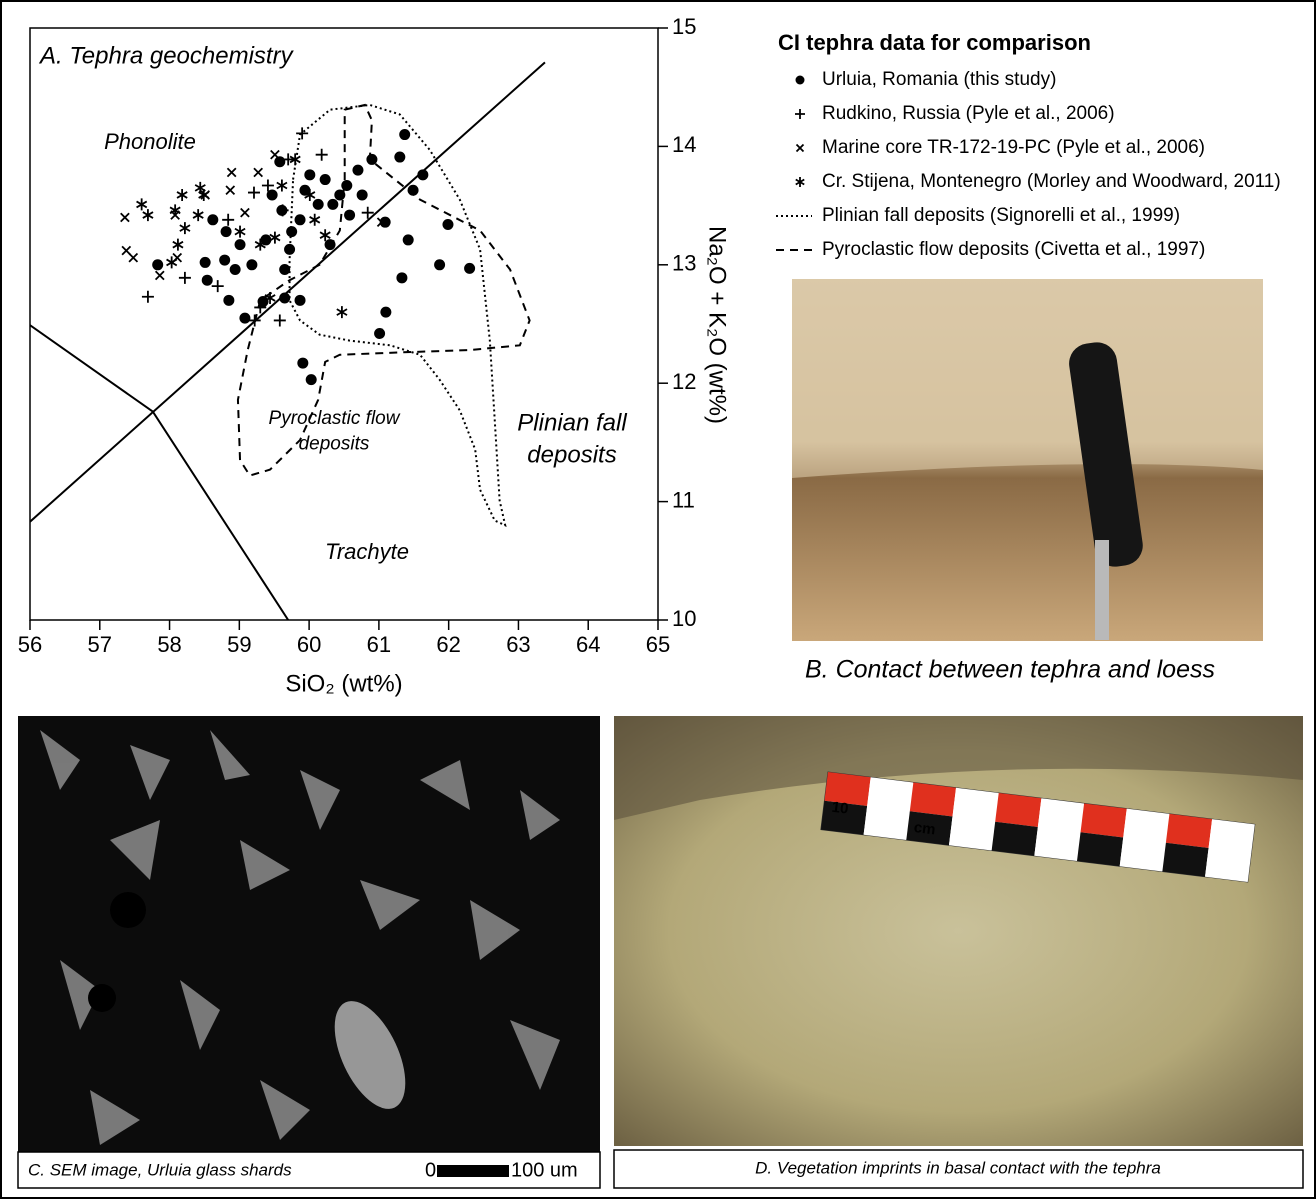  What do you see at coordinates (544, 1170) in the screenshot?
I see `scale-end: 100 um` at bounding box center [544, 1170].